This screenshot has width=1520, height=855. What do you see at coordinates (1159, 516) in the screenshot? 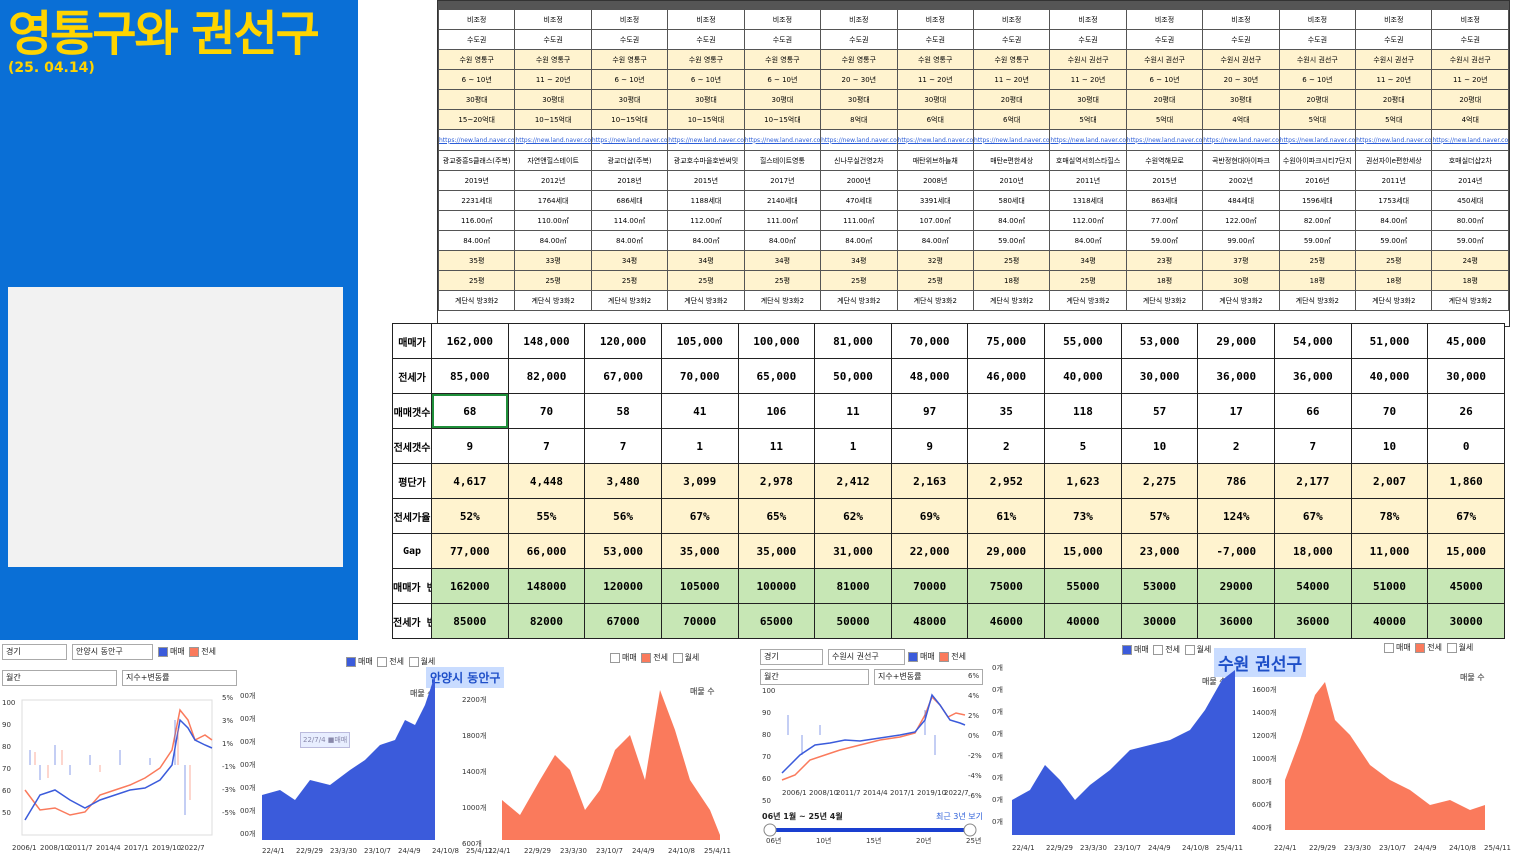
I see `metric-cell: 57%` at bounding box center [1159, 516].